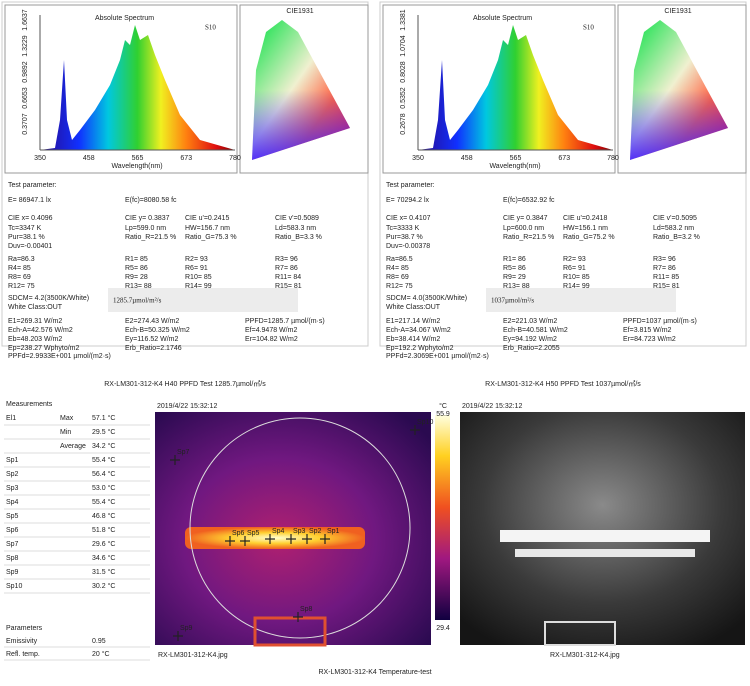 This screenshot has height=686, width=750. I want to click on sample-label: S10, so click(210, 28).